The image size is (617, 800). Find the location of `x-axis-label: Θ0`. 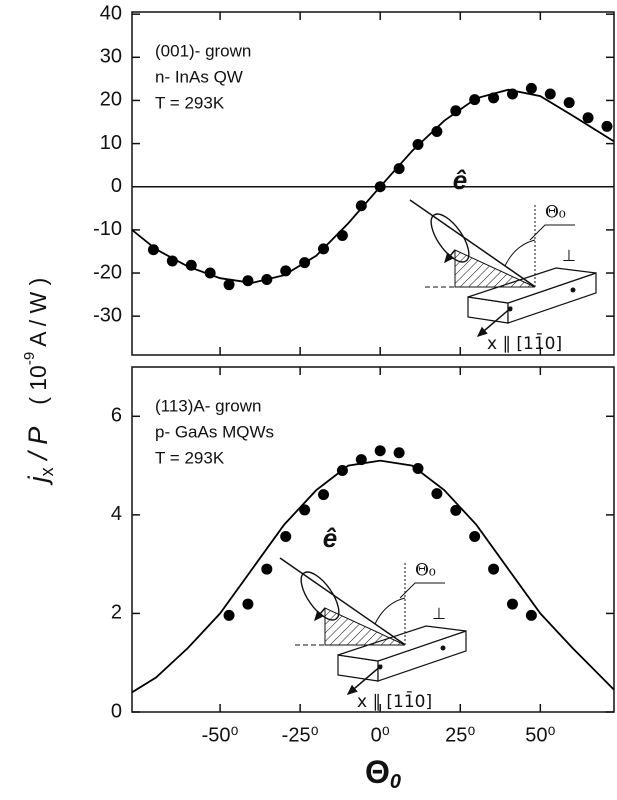

x-axis-label: Θ0 is located at coordinates (383, 773).